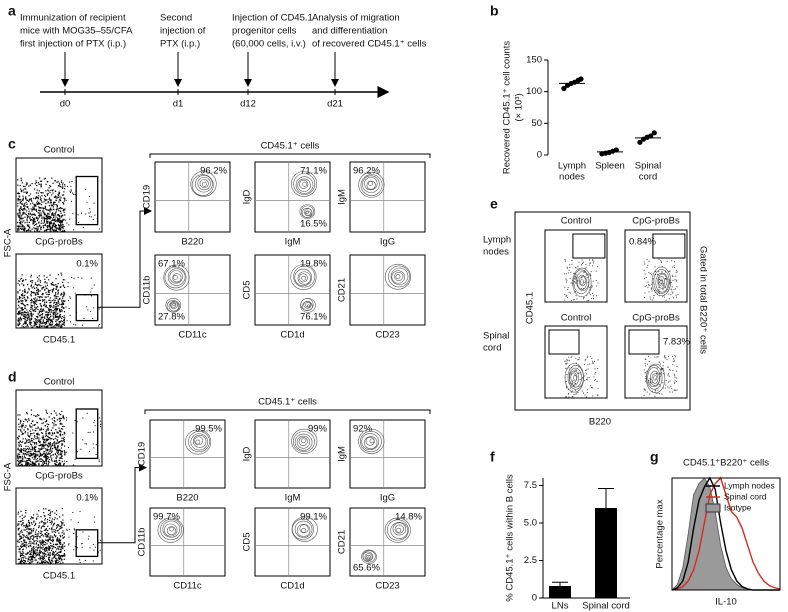  What do you see at coordinates (290, 146) in the screenshot?
I see `header: CD45.1⁺ cells` at bounding box center [290, 146].